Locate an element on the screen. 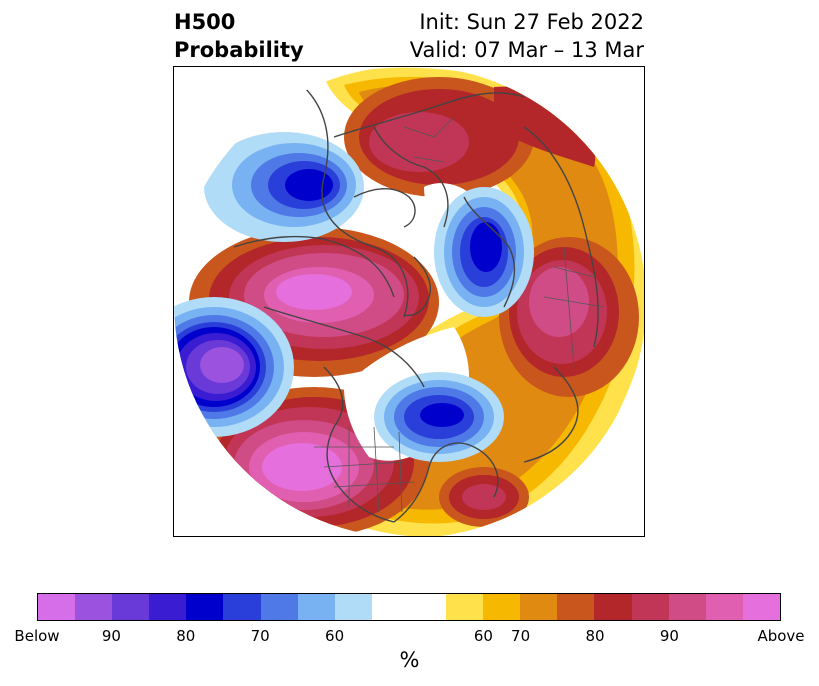 The width and height of the screenshot is (819, 686). colorbar-unit-label: % is located at coordinates (409, 660).